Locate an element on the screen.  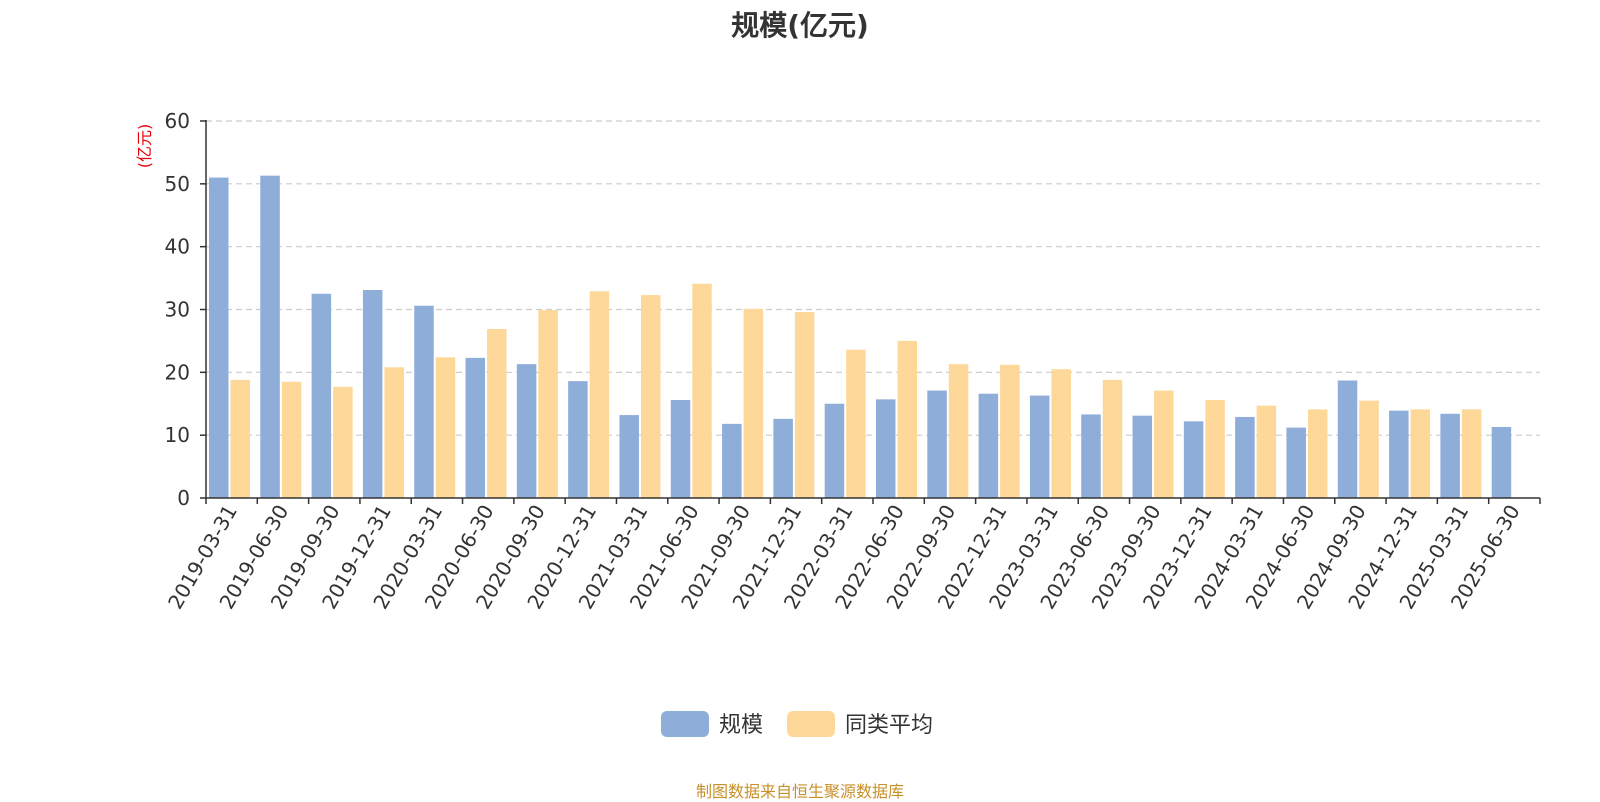
y-tick-label: 60 is located at coordinates (177, 121).